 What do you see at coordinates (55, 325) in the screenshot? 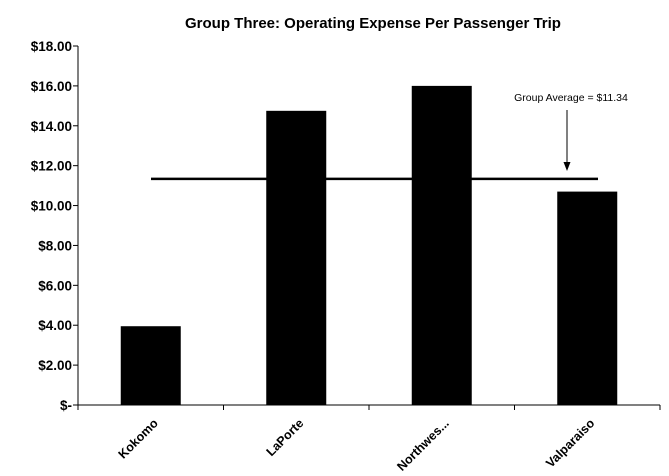
I see `y-tick-label: $4.00` at bounding box center [55, 325].